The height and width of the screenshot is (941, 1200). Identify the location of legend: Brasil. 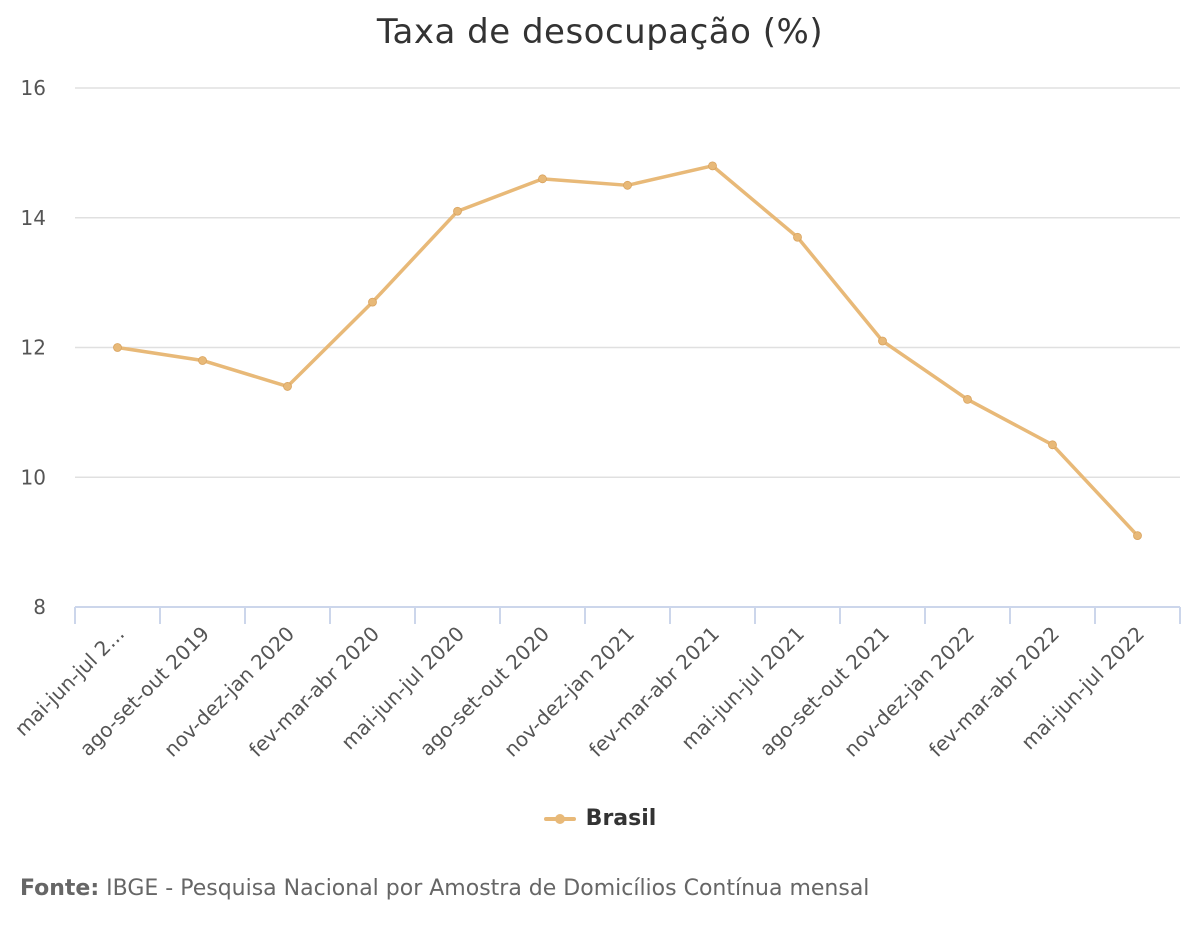
(600, 818).